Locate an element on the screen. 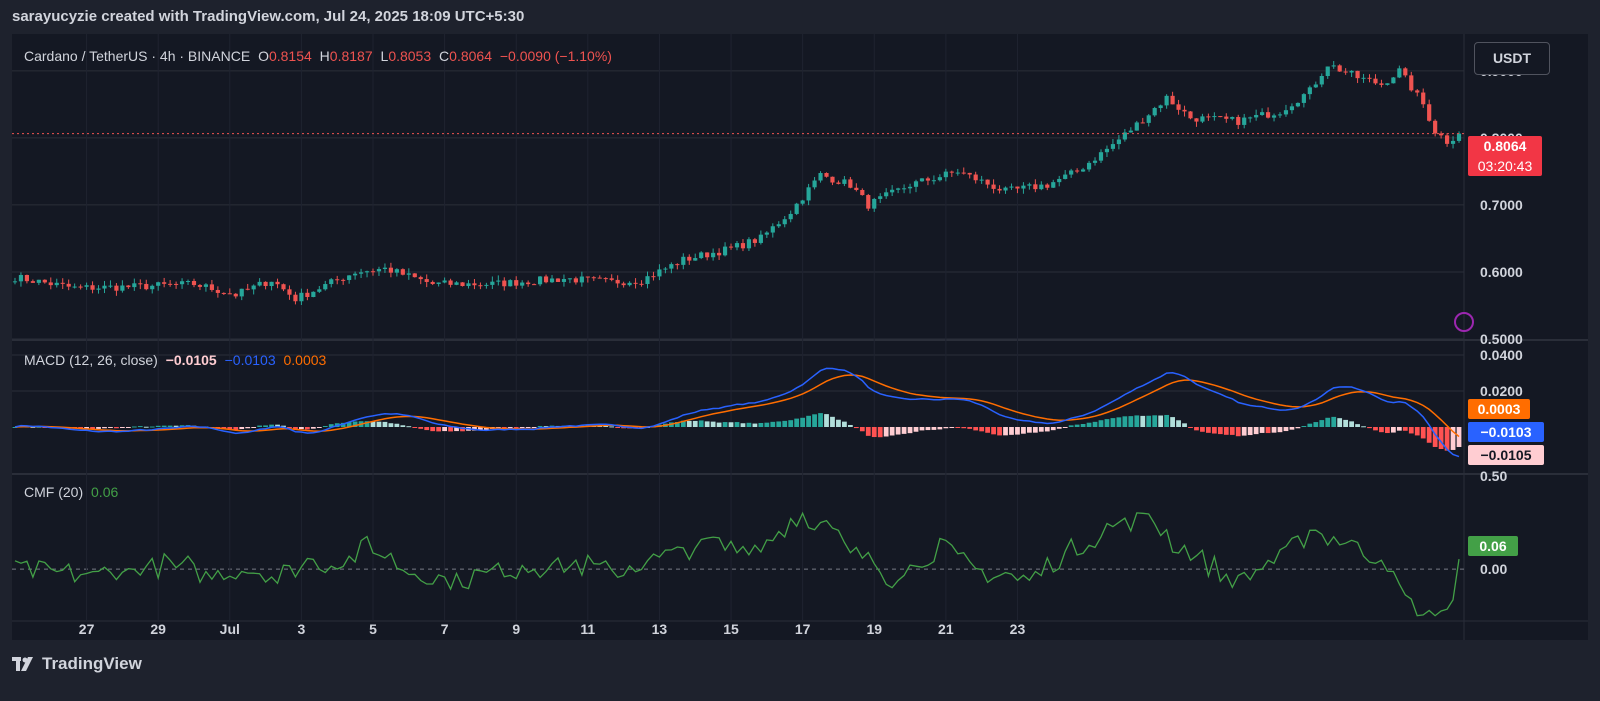 The image size is (1600, 701). close-label: C is located at coordinates (444, 56).